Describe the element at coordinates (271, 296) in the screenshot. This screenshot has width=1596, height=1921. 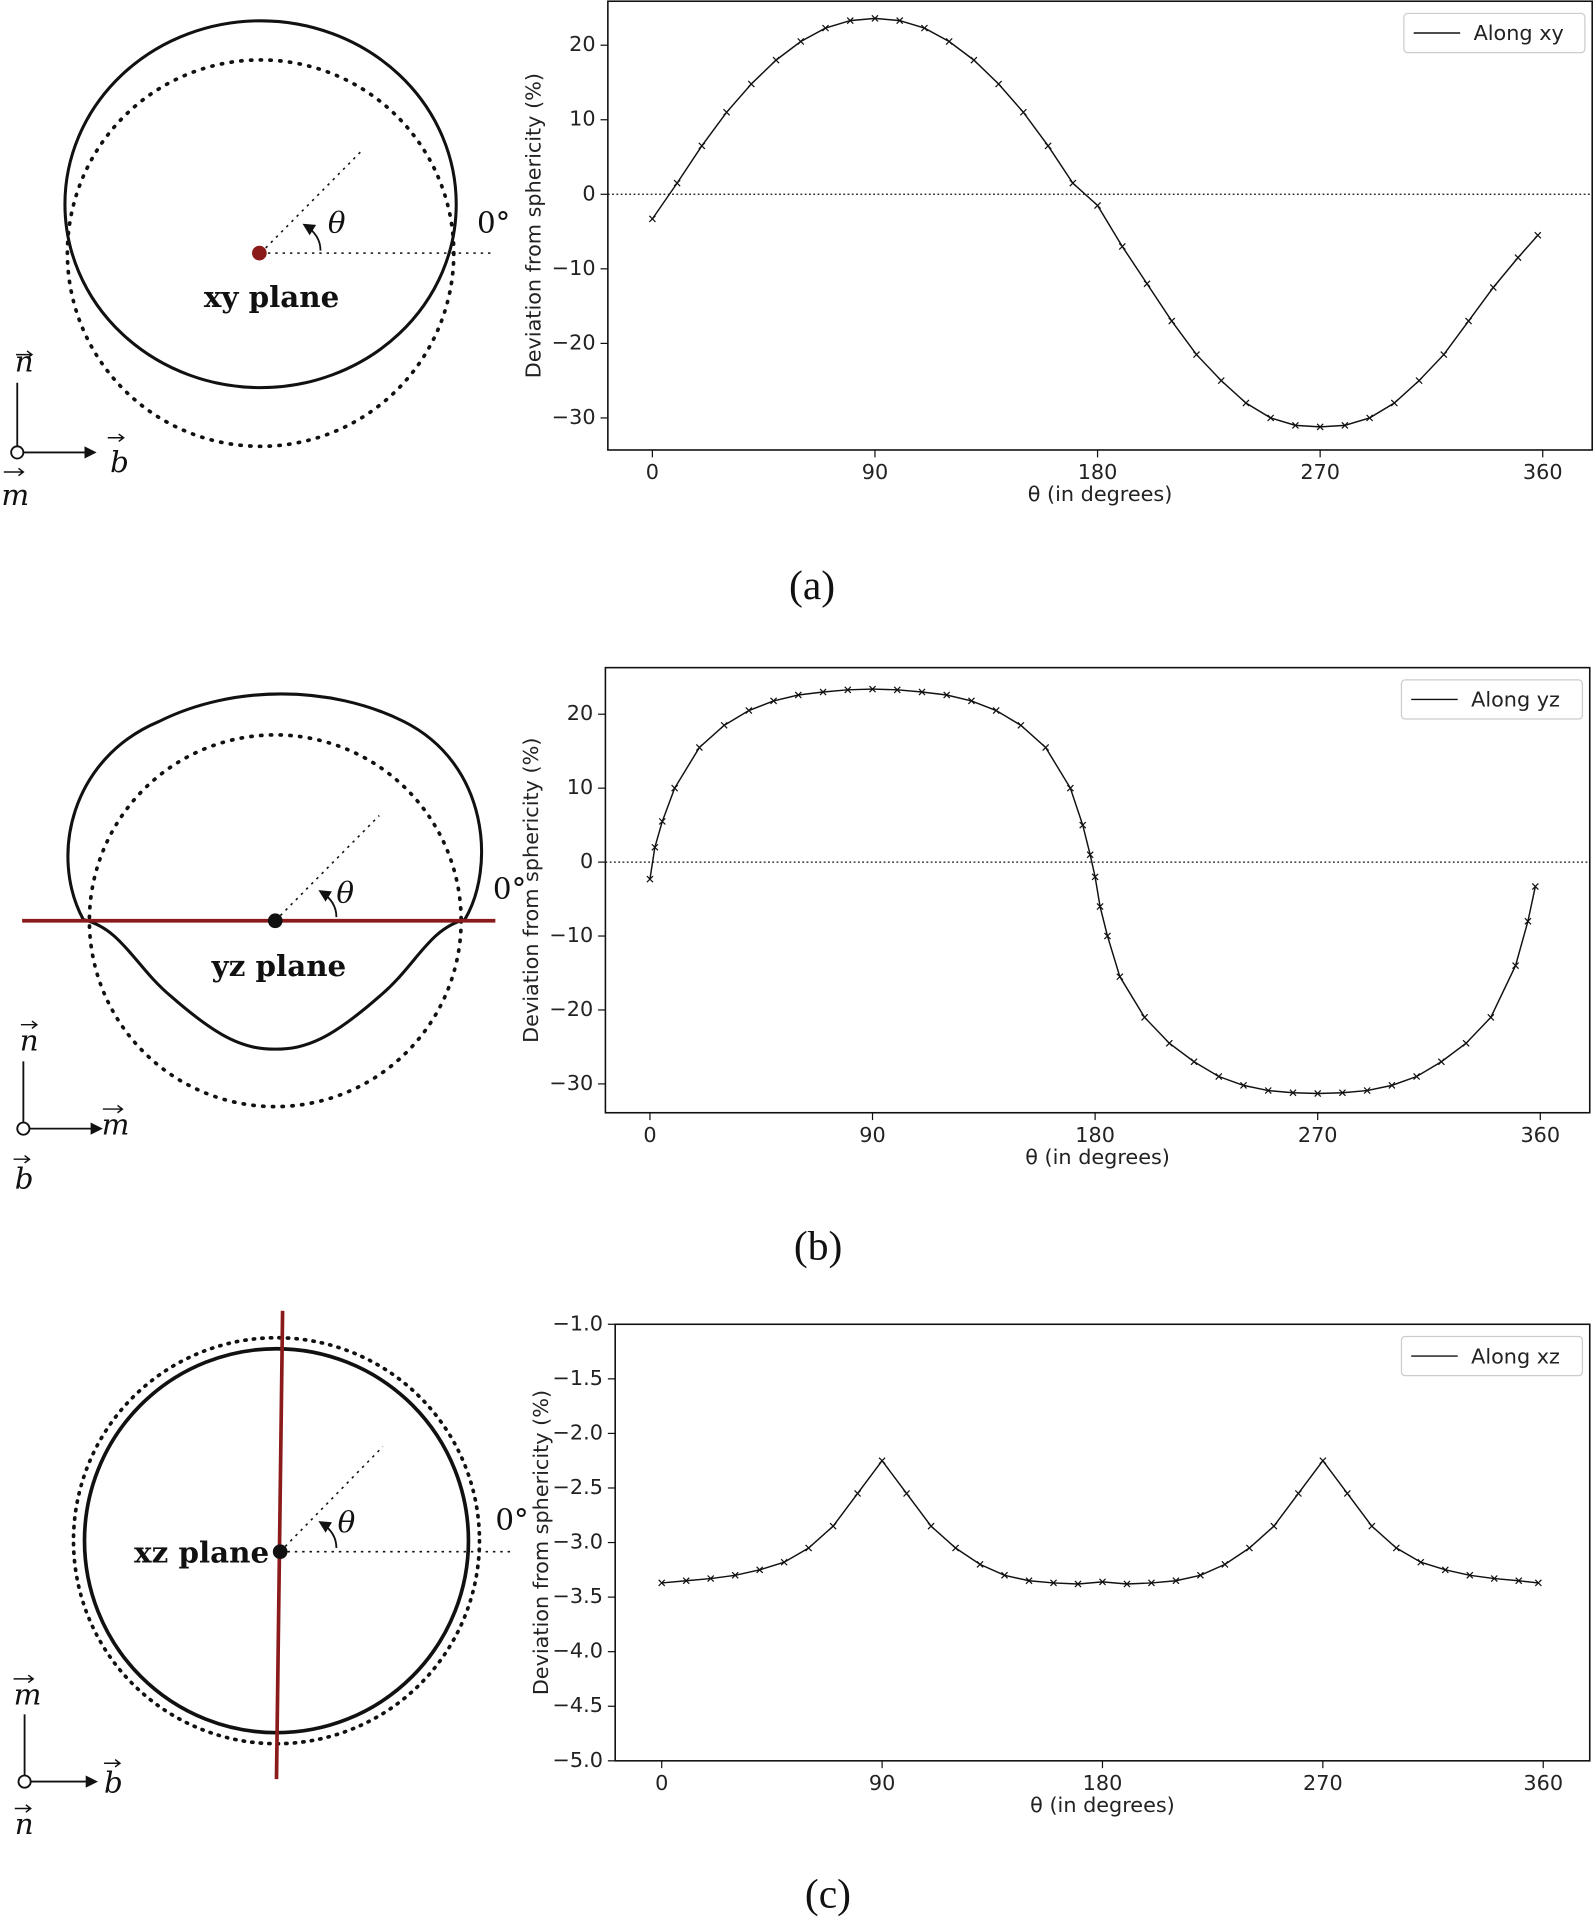
I see `plane-label: xy plane` at that location.